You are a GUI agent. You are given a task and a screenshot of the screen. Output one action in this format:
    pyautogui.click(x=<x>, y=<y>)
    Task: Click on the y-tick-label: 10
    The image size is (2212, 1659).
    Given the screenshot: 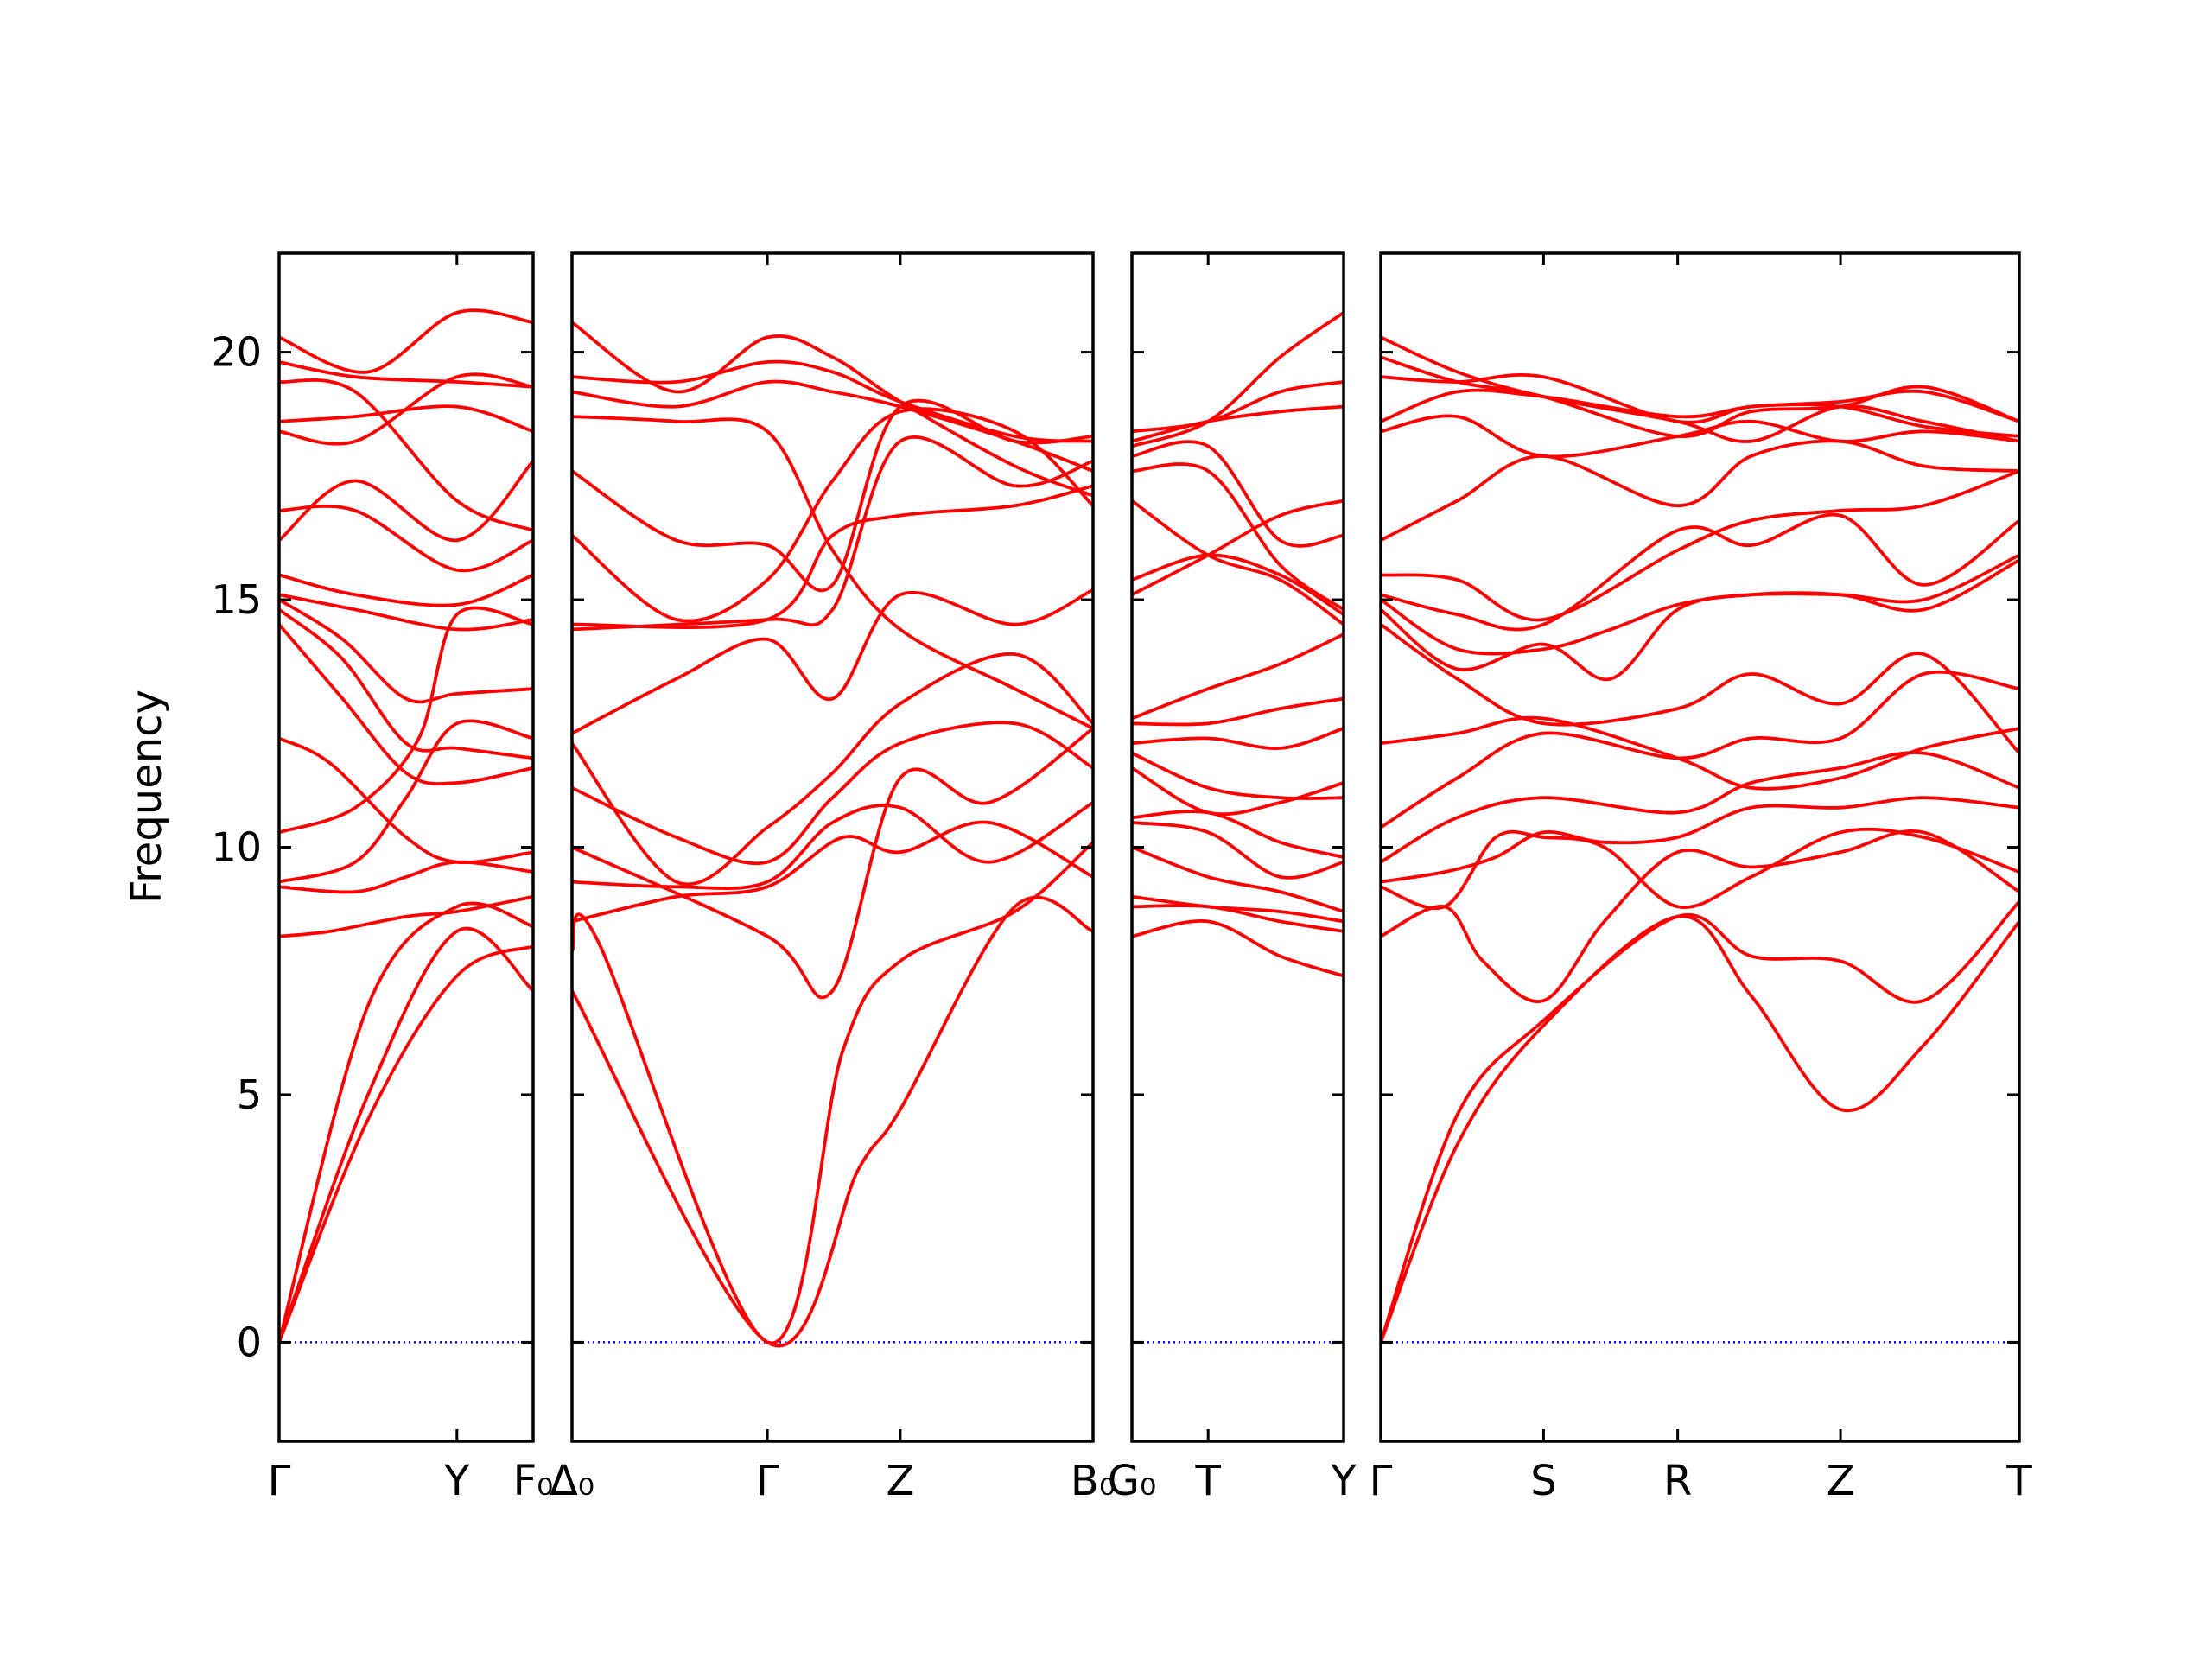 What is the action you would take?
    pyautogui.click(x=236, y=847)
    